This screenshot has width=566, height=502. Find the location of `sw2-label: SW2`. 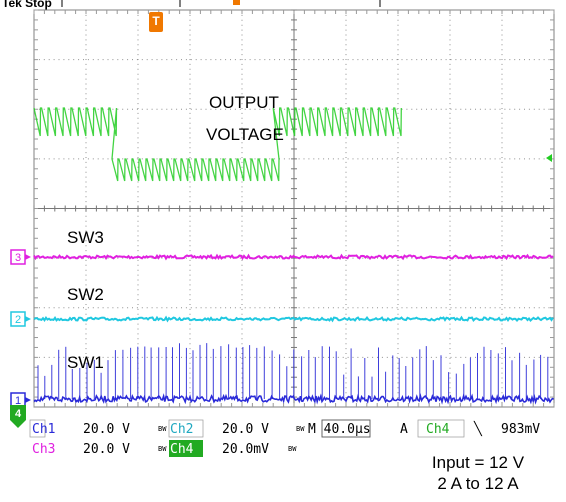

sw2-label: SW2 is located at coordinates (85, 294).